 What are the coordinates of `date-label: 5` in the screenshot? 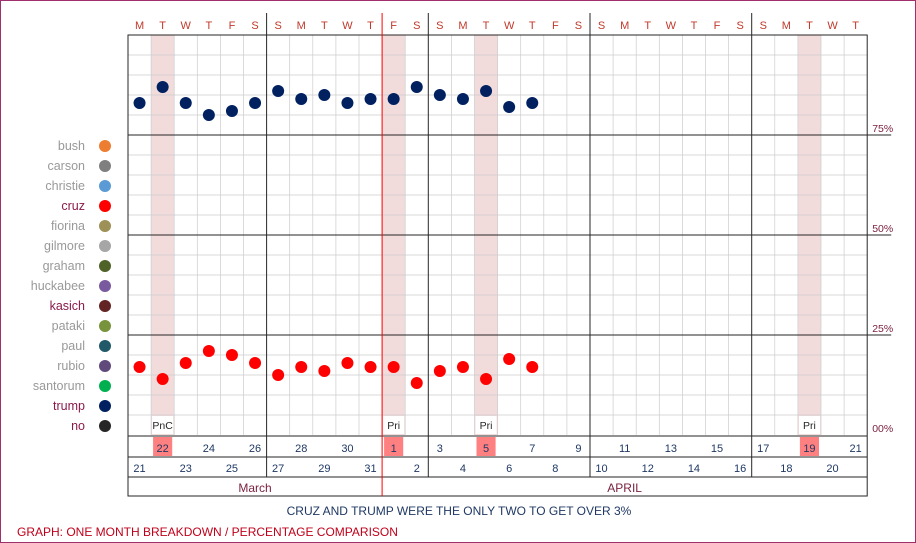 It's located at (486, 449).